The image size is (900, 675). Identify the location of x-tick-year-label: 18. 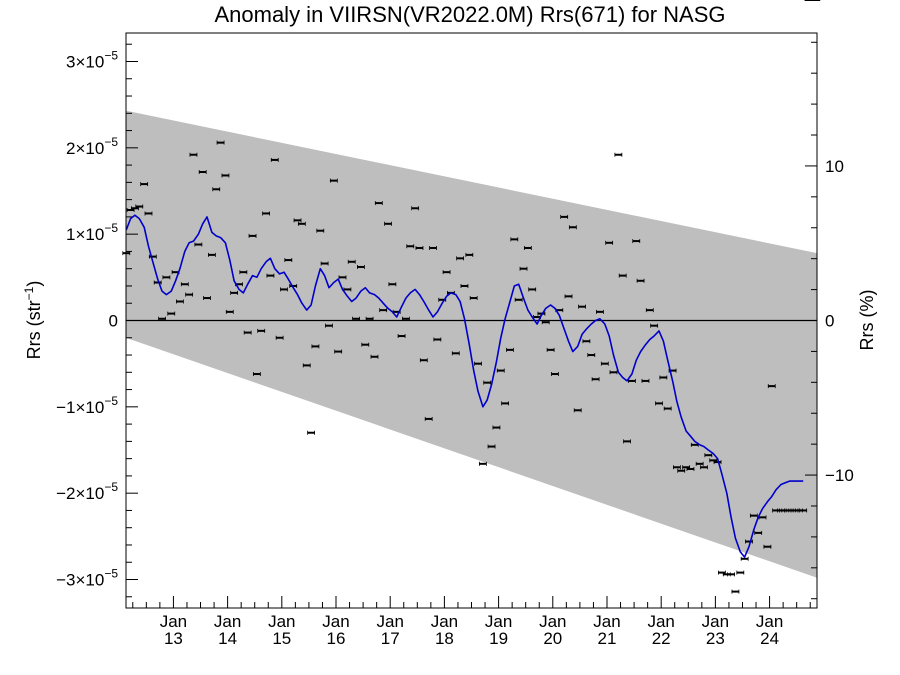
(444, 638).